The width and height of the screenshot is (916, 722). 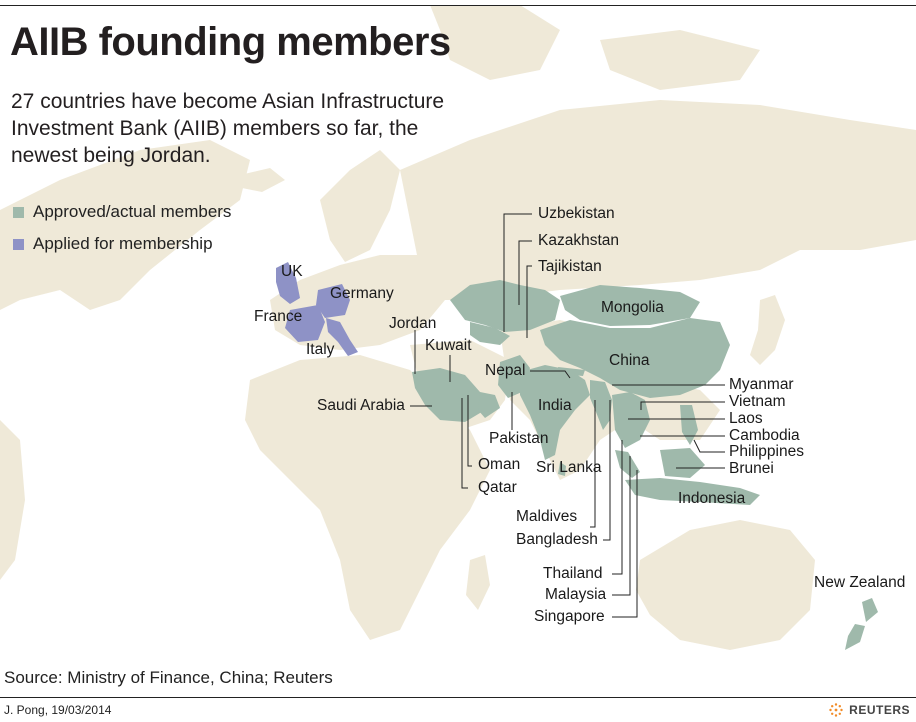 I want to click on region-malaysia, so click(x=627, y=464).